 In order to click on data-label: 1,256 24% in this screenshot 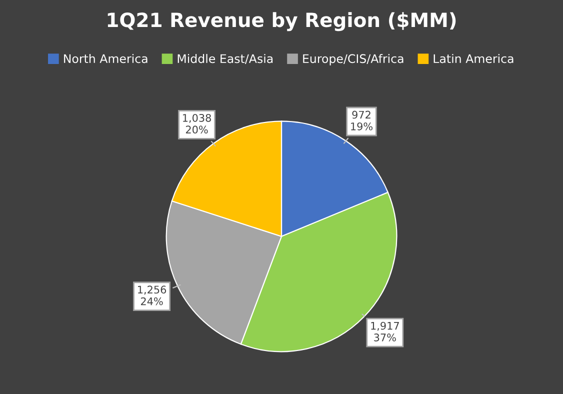, I will do `click(152, 296)`.